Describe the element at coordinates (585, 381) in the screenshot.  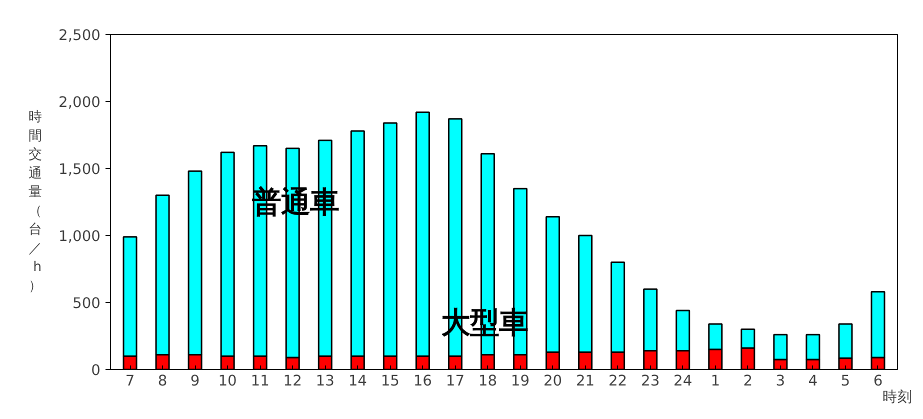
I see `x-tick-label: 21` at that location.